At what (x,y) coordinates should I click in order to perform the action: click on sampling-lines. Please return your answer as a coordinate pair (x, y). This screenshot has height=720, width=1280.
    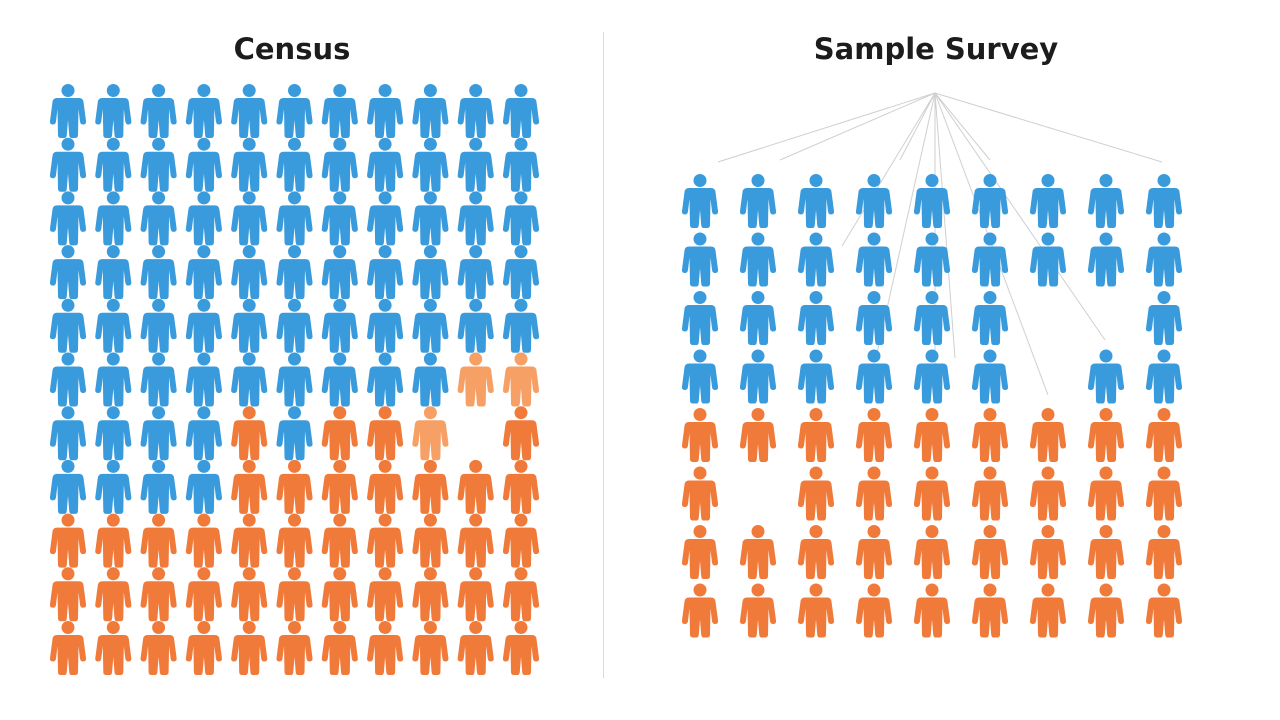
    Looking at the image, I should click on (940, 244).